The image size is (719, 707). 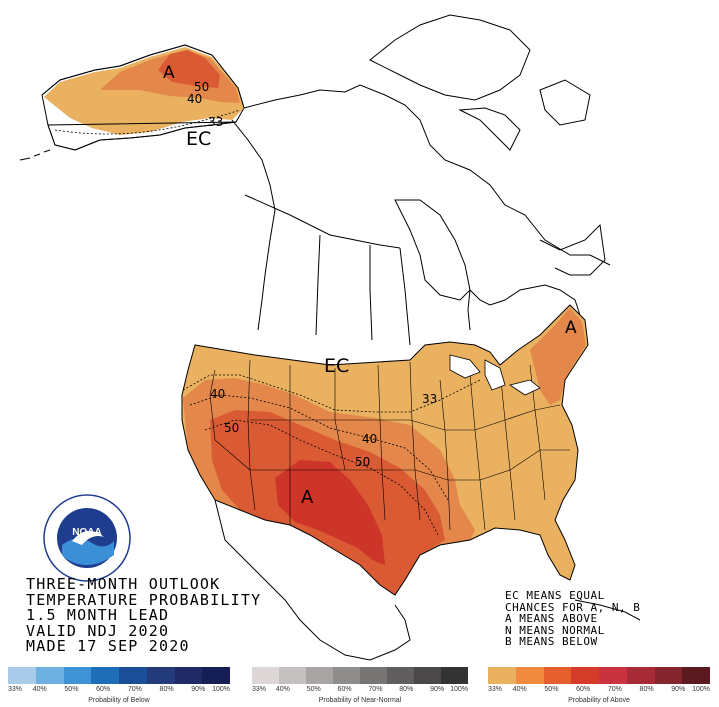 What do you see at coordinates (437, 689) in the screenshot?
I see `scale-normal-tick: 90%` at bounding box center [437, 689].